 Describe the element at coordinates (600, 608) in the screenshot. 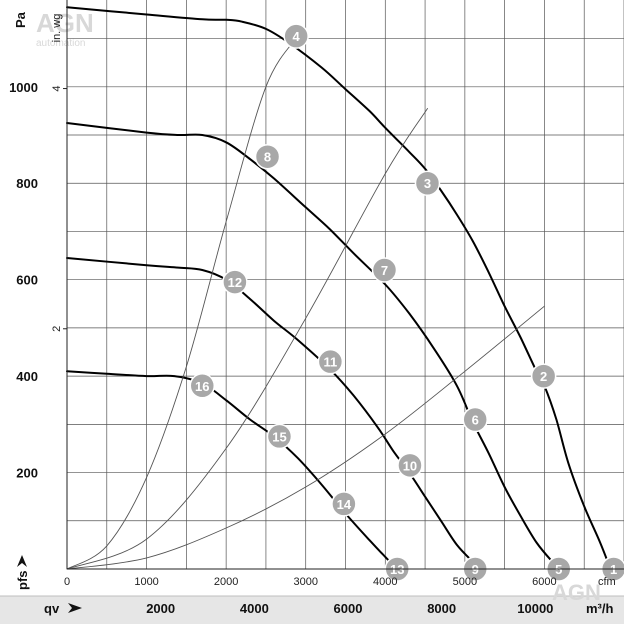

I see `x-axis-unit-m3h: m³/h` at that location.